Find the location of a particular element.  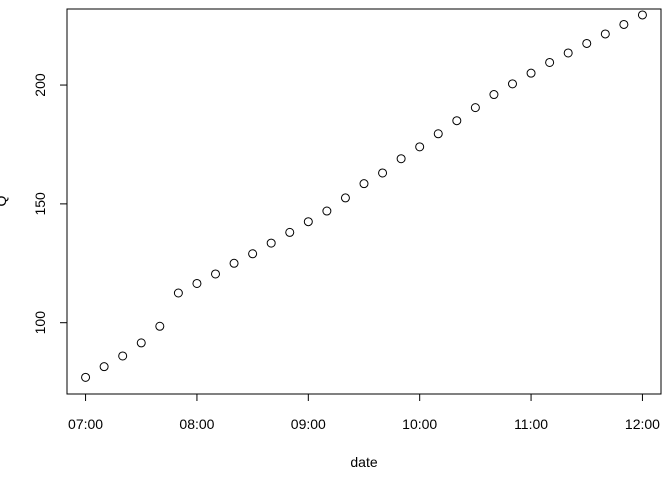

y-tick-label: 150 is located at coordinates (40, 204).